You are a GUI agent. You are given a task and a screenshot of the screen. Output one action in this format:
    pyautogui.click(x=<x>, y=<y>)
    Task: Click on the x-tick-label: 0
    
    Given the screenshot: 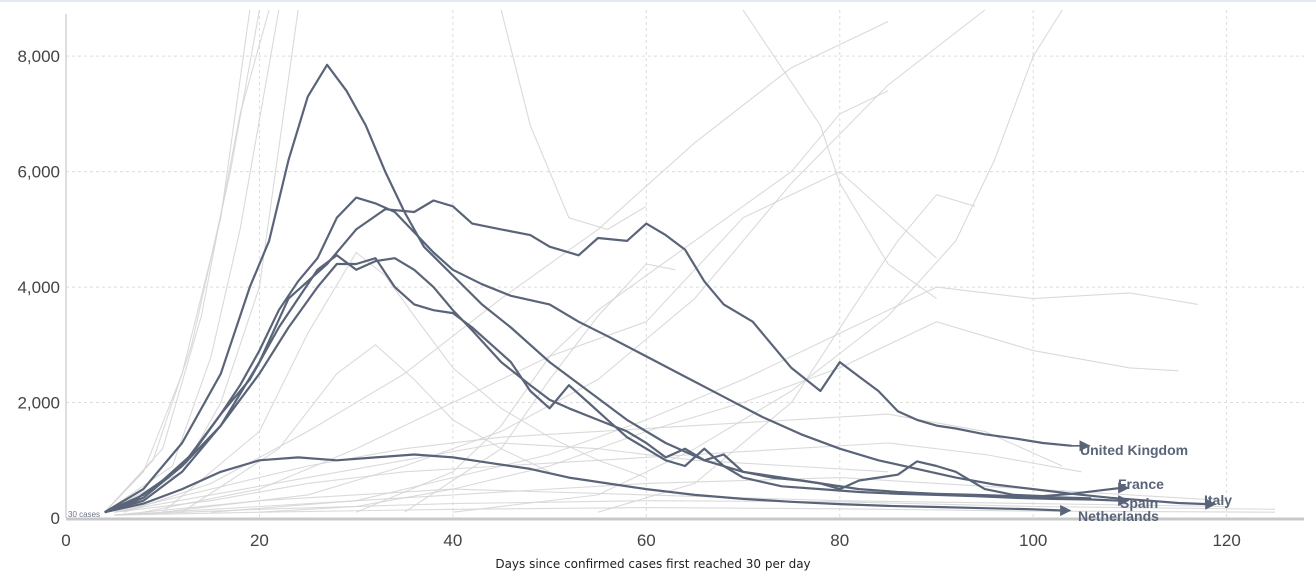 What is the action you would take?
    pyautogui.click(x=65, y=540)
    